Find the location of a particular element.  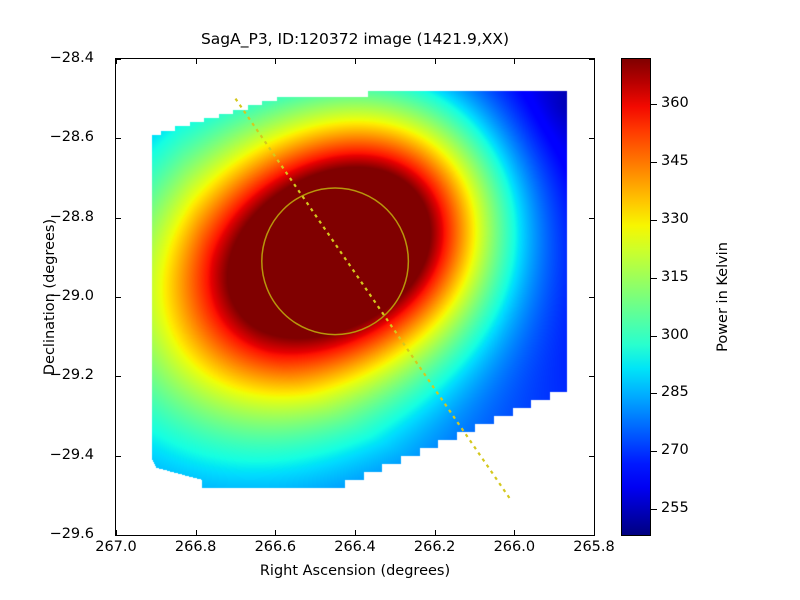

y-axis-label: Declination (degrees) is located at coordinates (50, 297).